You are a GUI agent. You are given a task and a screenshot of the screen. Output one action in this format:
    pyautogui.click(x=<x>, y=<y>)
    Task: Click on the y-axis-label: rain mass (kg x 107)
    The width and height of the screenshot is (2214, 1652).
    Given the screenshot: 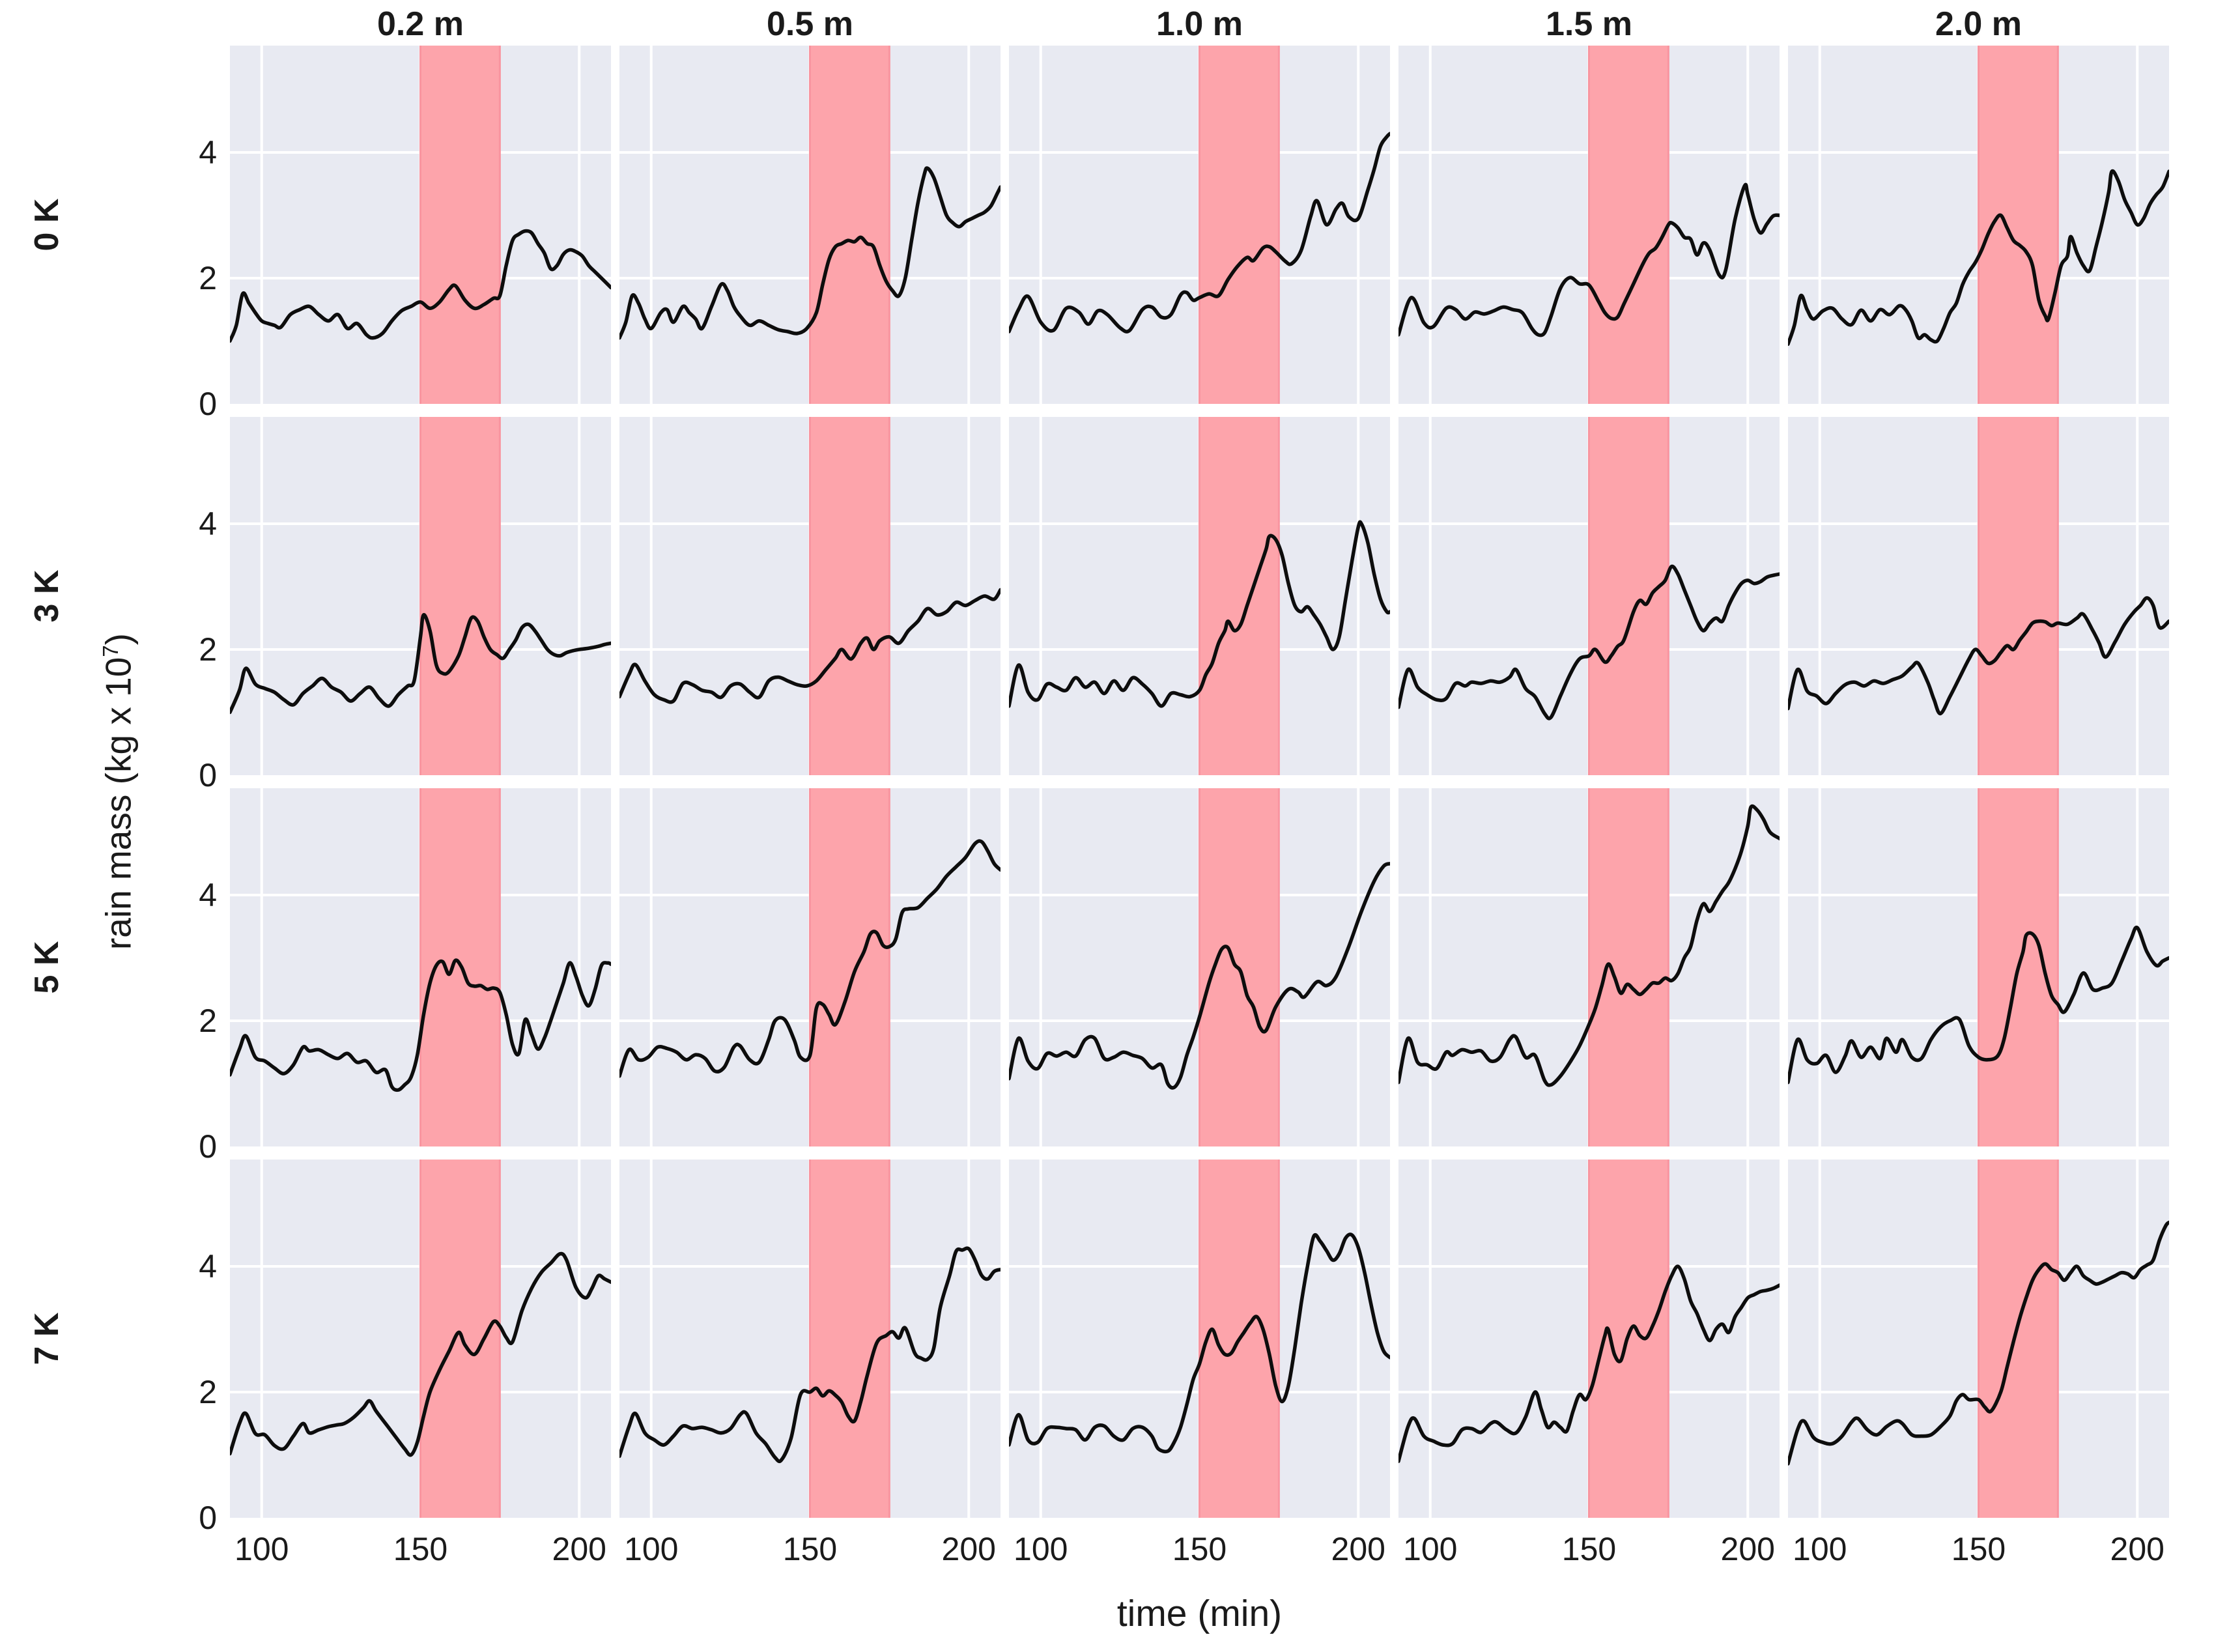 What is the action you would take?
    pyautogui.click(x=112, y=791)
    